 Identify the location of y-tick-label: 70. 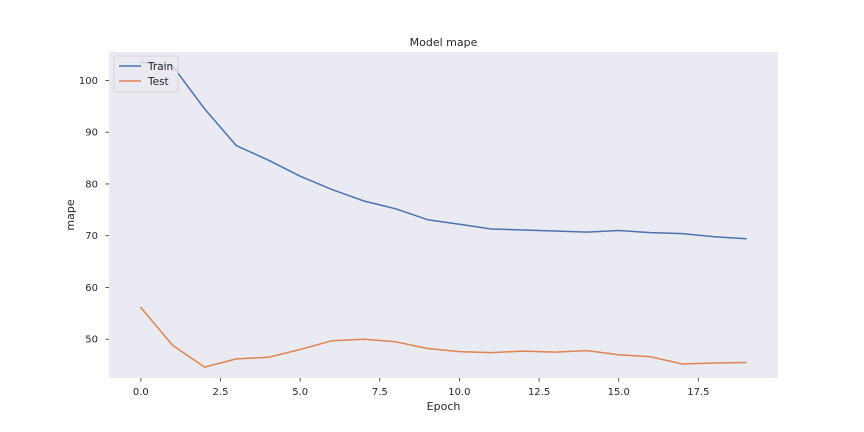
(91, 236).